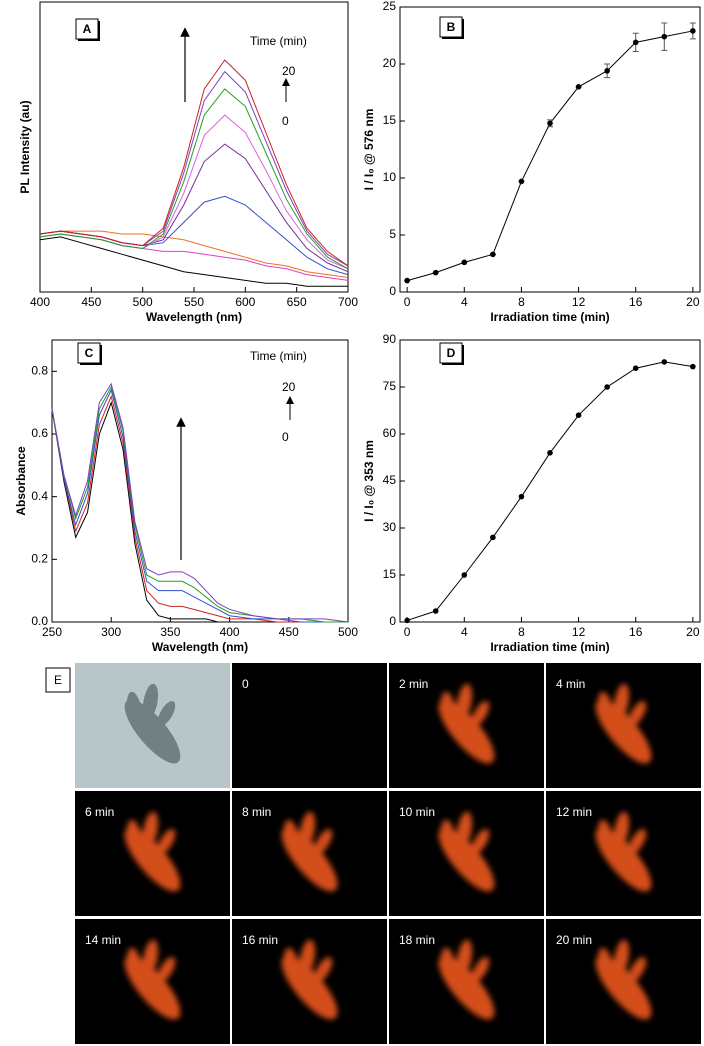 The image size is (704, 1046). What do you see at coordinates (570, 684) in the screenshot?
I see `frame-label: 4 min` at bounding box center [570, 684].